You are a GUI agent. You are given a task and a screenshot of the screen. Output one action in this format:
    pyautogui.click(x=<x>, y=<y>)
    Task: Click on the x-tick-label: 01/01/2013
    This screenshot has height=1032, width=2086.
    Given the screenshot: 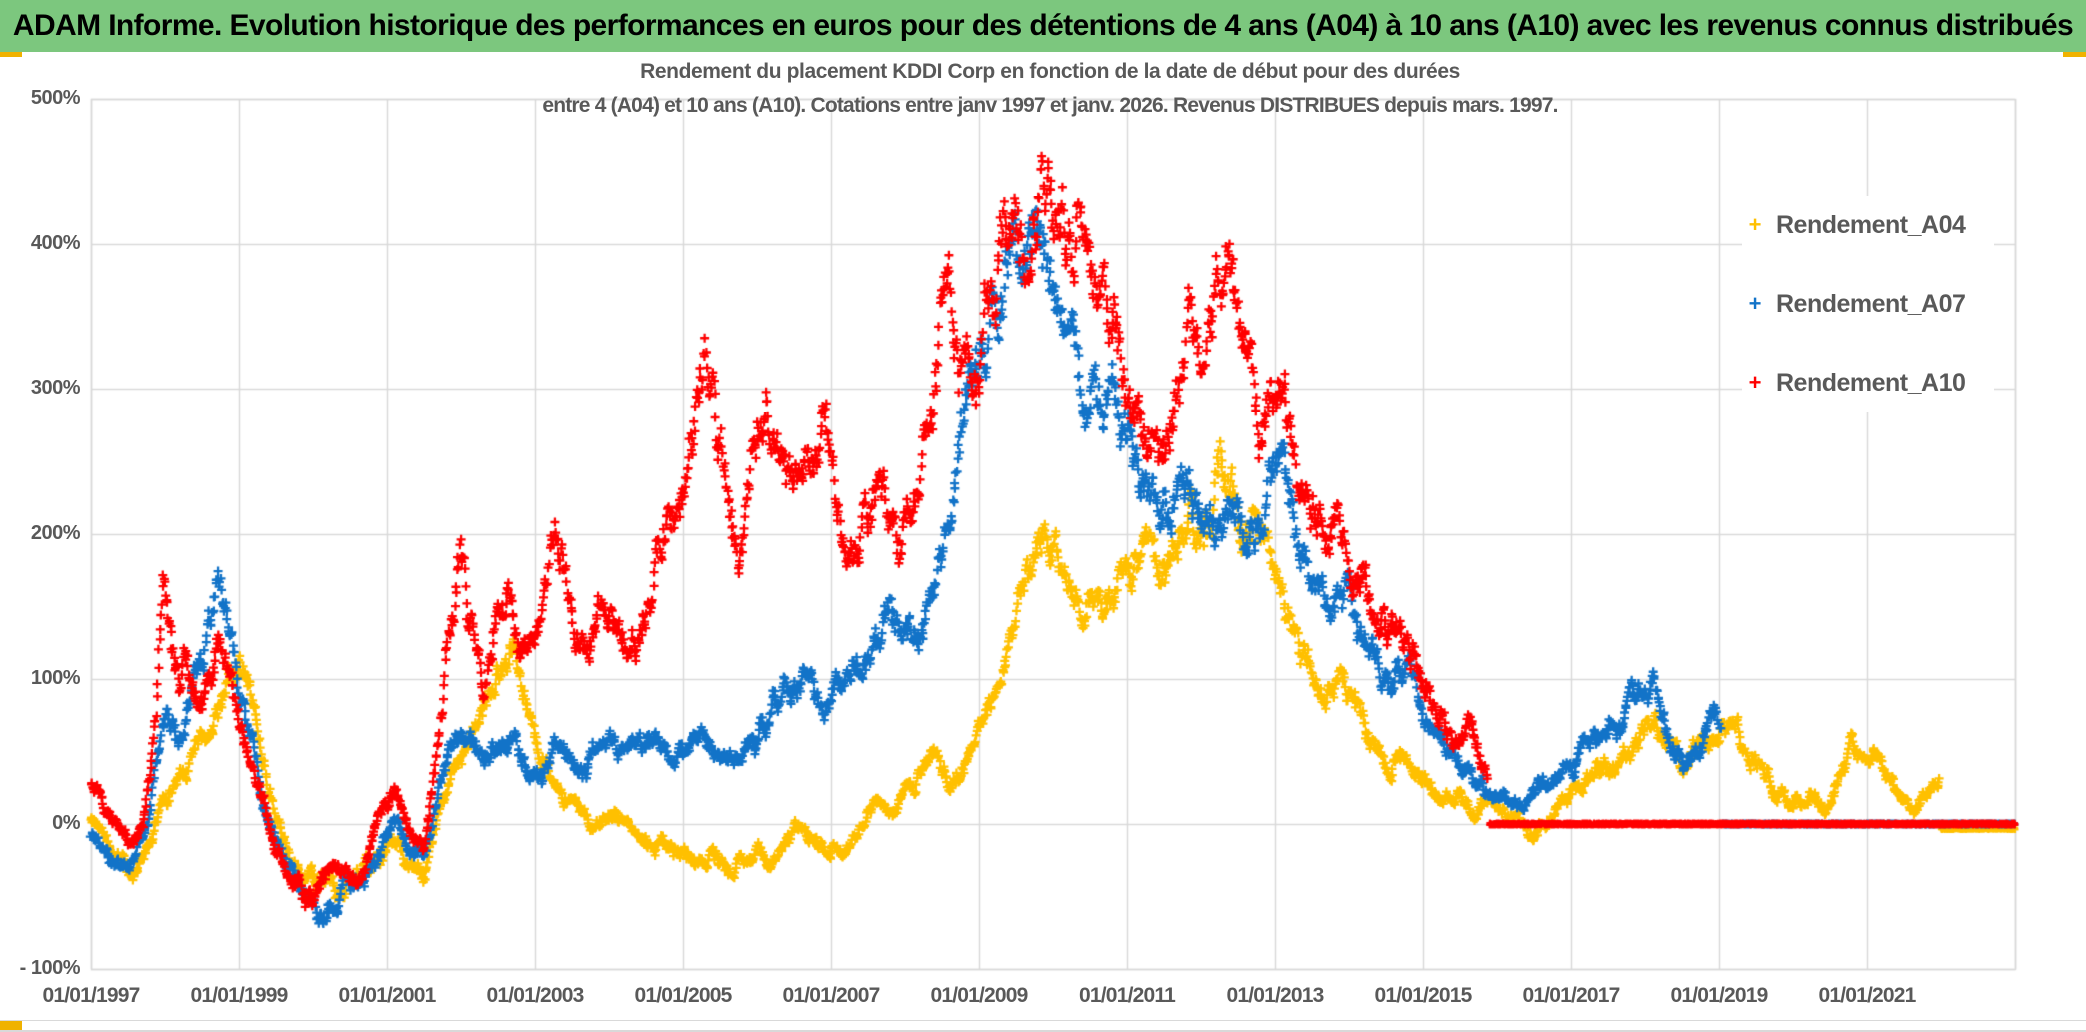 What is the action you would take?
    pyautogui.click(x=1275, y=995)
    